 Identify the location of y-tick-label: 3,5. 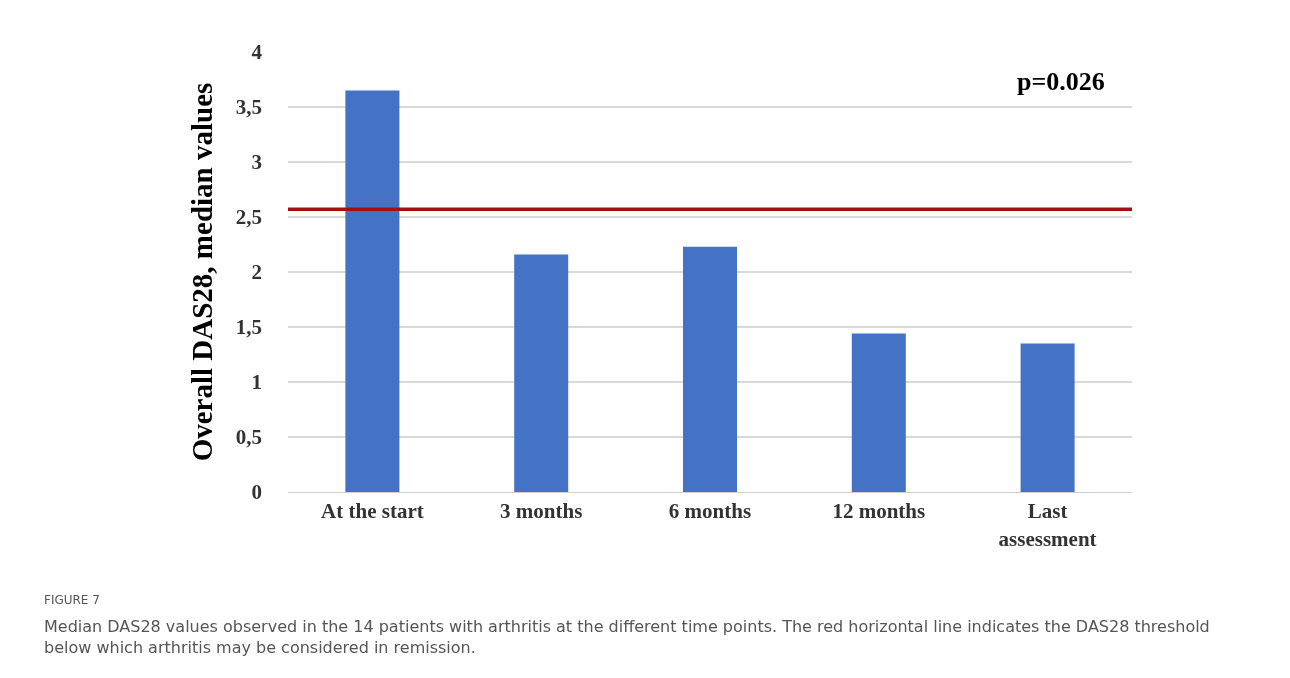
(248, 107).